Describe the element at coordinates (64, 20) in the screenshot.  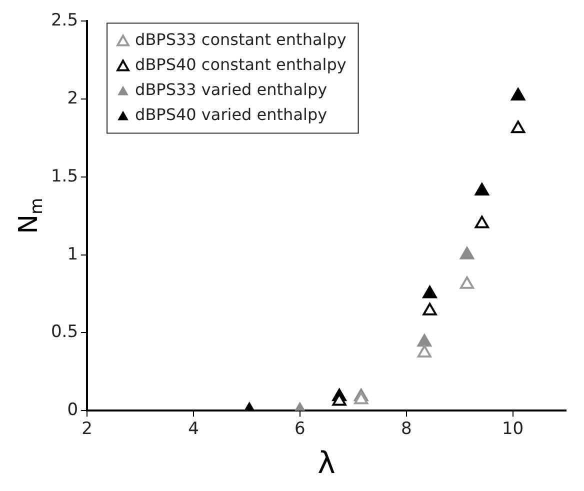
I see `y-tick-label: 2.5` at that location.